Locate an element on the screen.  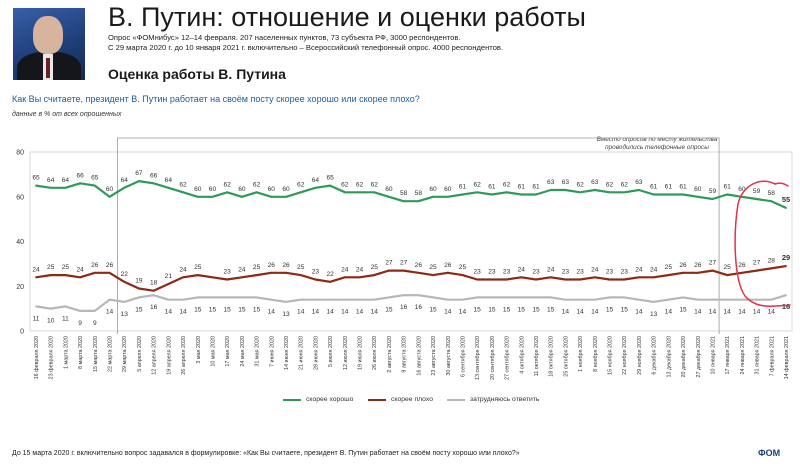
data-label-bad: 26 is located at coordinates (742, 265).